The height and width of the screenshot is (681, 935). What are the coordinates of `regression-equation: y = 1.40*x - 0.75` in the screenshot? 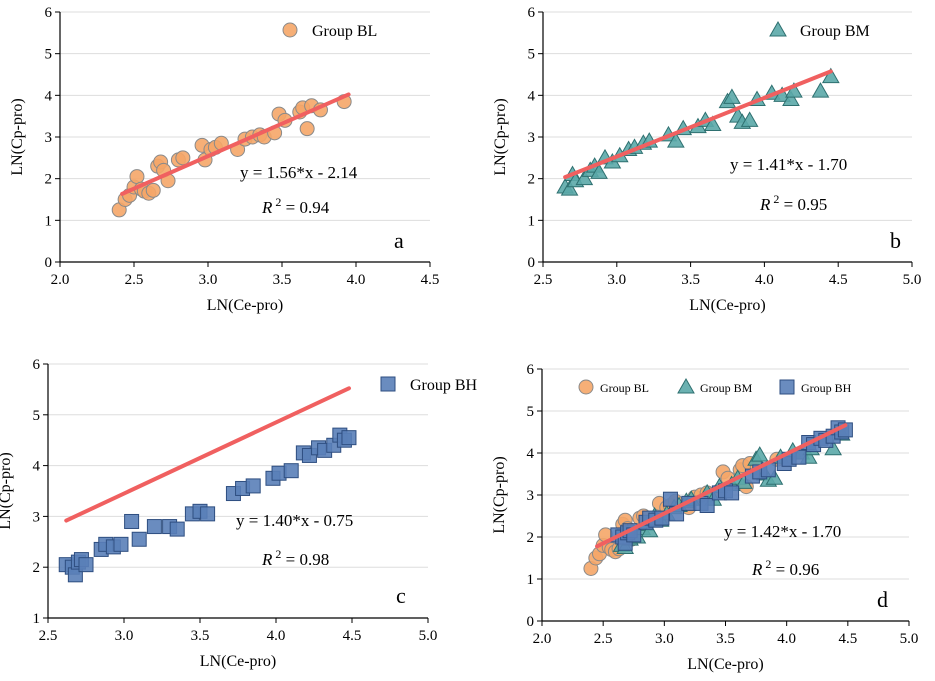 It's located at (294, 520).